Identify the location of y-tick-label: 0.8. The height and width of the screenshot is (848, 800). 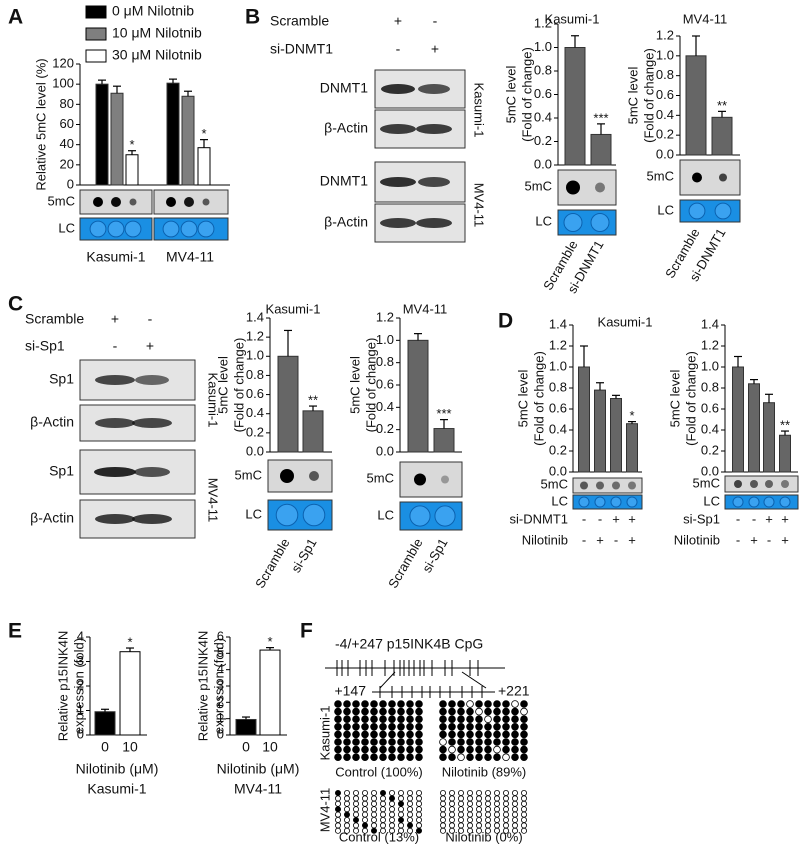
(385, 361).